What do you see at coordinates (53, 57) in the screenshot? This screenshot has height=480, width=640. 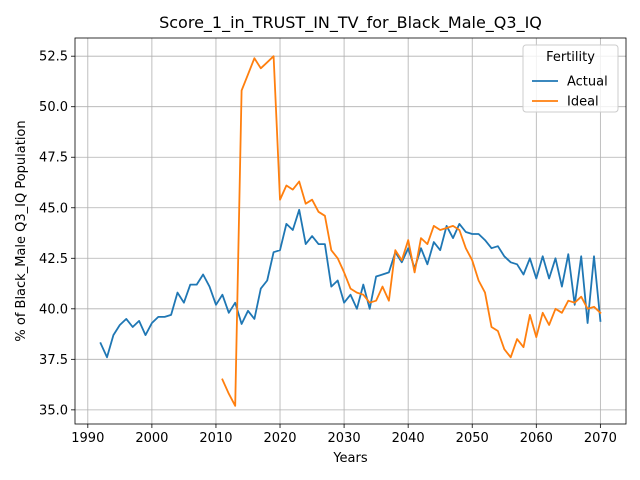 I see `y-tick-label: 52.5` at bounding box center [53, 57].